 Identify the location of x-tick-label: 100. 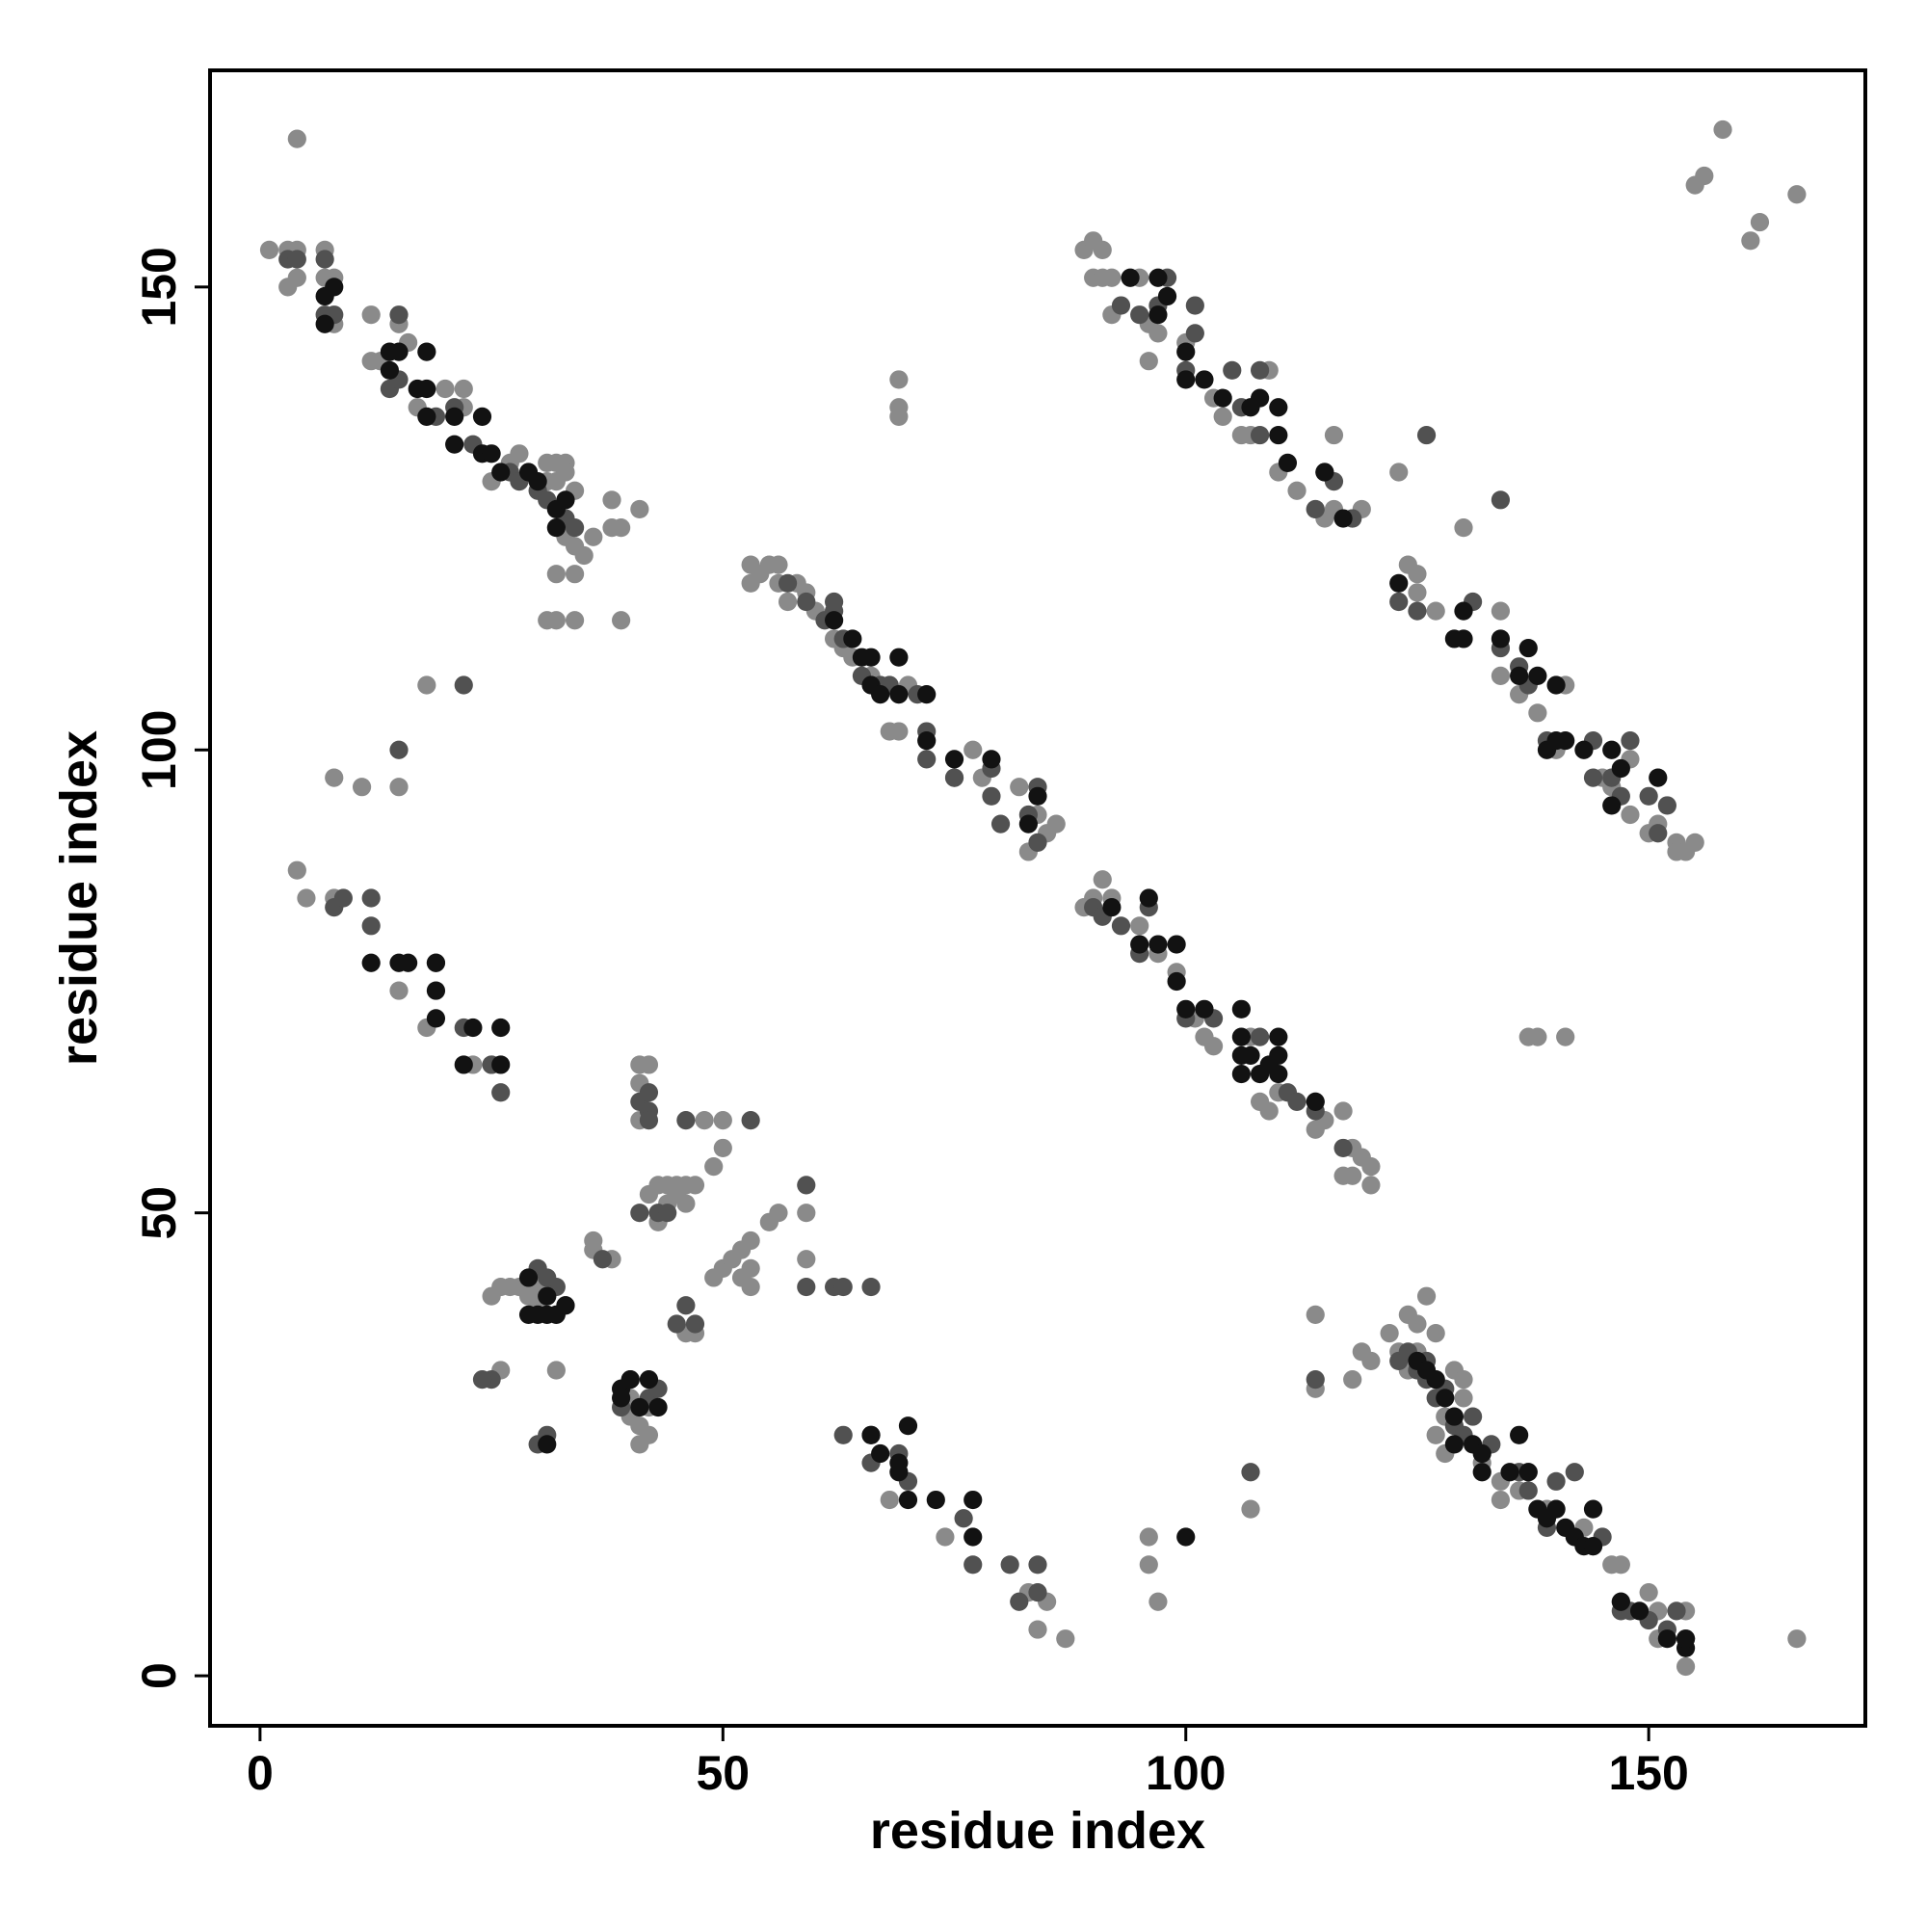
(1186, 1773).